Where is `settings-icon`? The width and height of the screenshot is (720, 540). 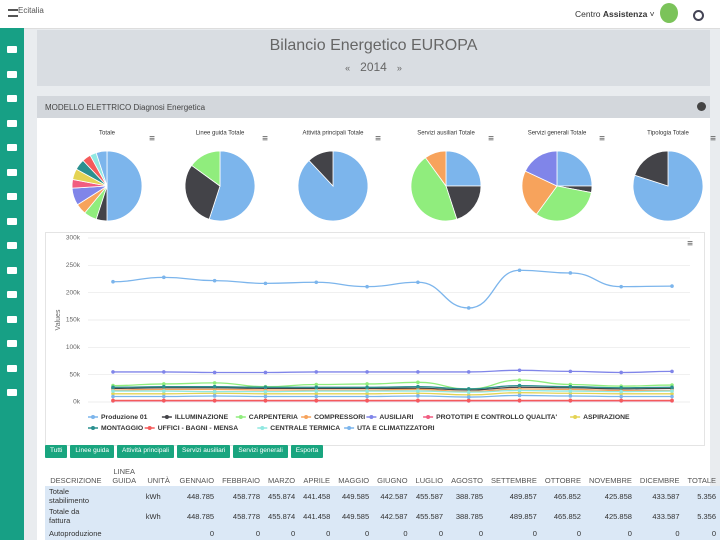 settings-icon is located at coordinates (698, 15).